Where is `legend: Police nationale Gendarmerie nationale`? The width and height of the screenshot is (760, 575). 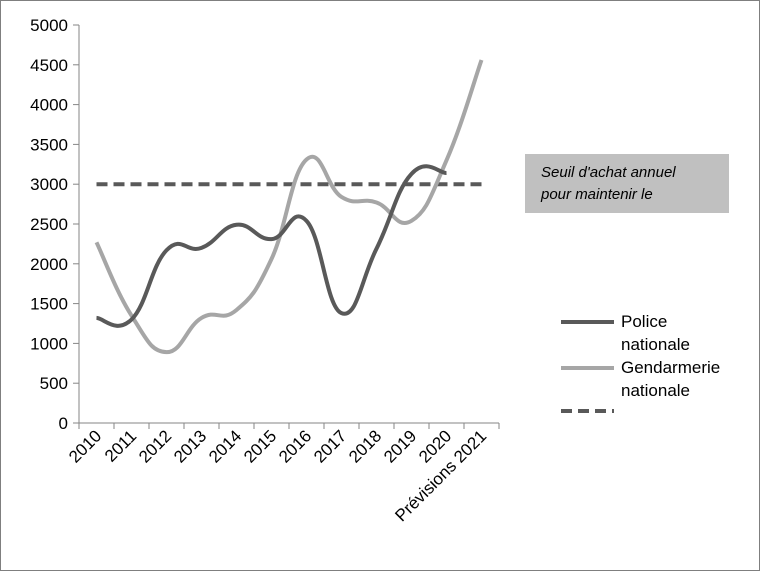
legend: Police nationale Gendarmerie nationale is located at coordinates (640, 362).